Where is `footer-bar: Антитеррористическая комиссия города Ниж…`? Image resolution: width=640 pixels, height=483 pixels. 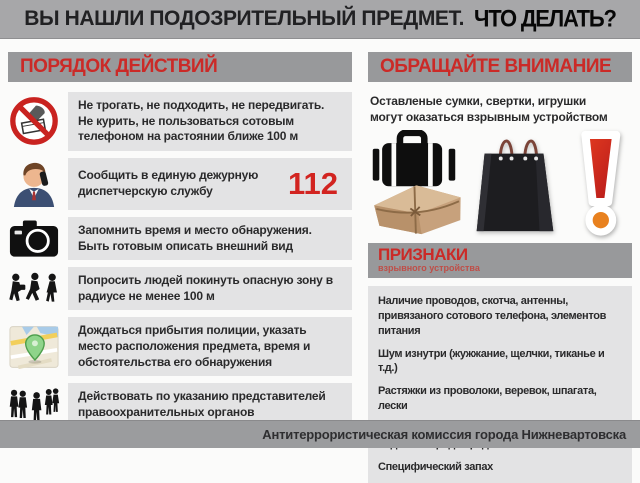
footer-bar: Антитеррористическая комиссия города Ниж… is located at coordinates (320, 434).